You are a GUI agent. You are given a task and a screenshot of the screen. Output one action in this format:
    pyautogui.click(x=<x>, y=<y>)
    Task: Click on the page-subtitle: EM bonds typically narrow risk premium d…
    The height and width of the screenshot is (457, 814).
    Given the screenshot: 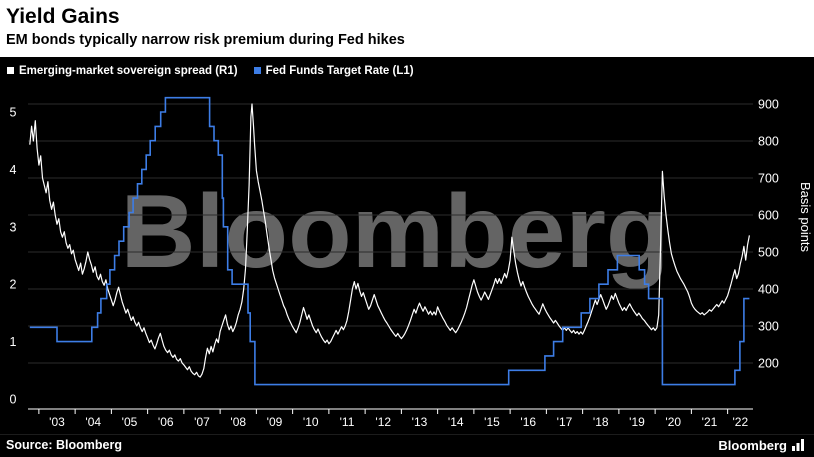 What is the action you would take?
    pyautogui.click(x=205, y=40)
    